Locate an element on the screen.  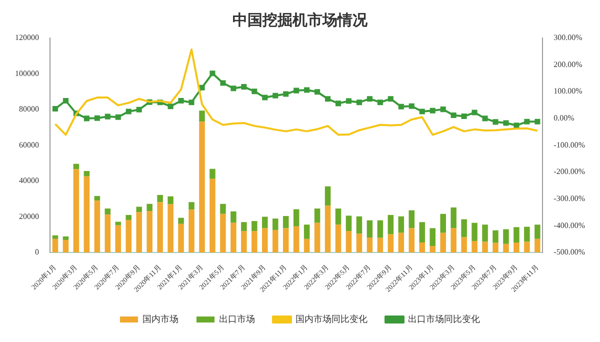
y2-tick-label: 300.00% is located at coordinates (568, 37).